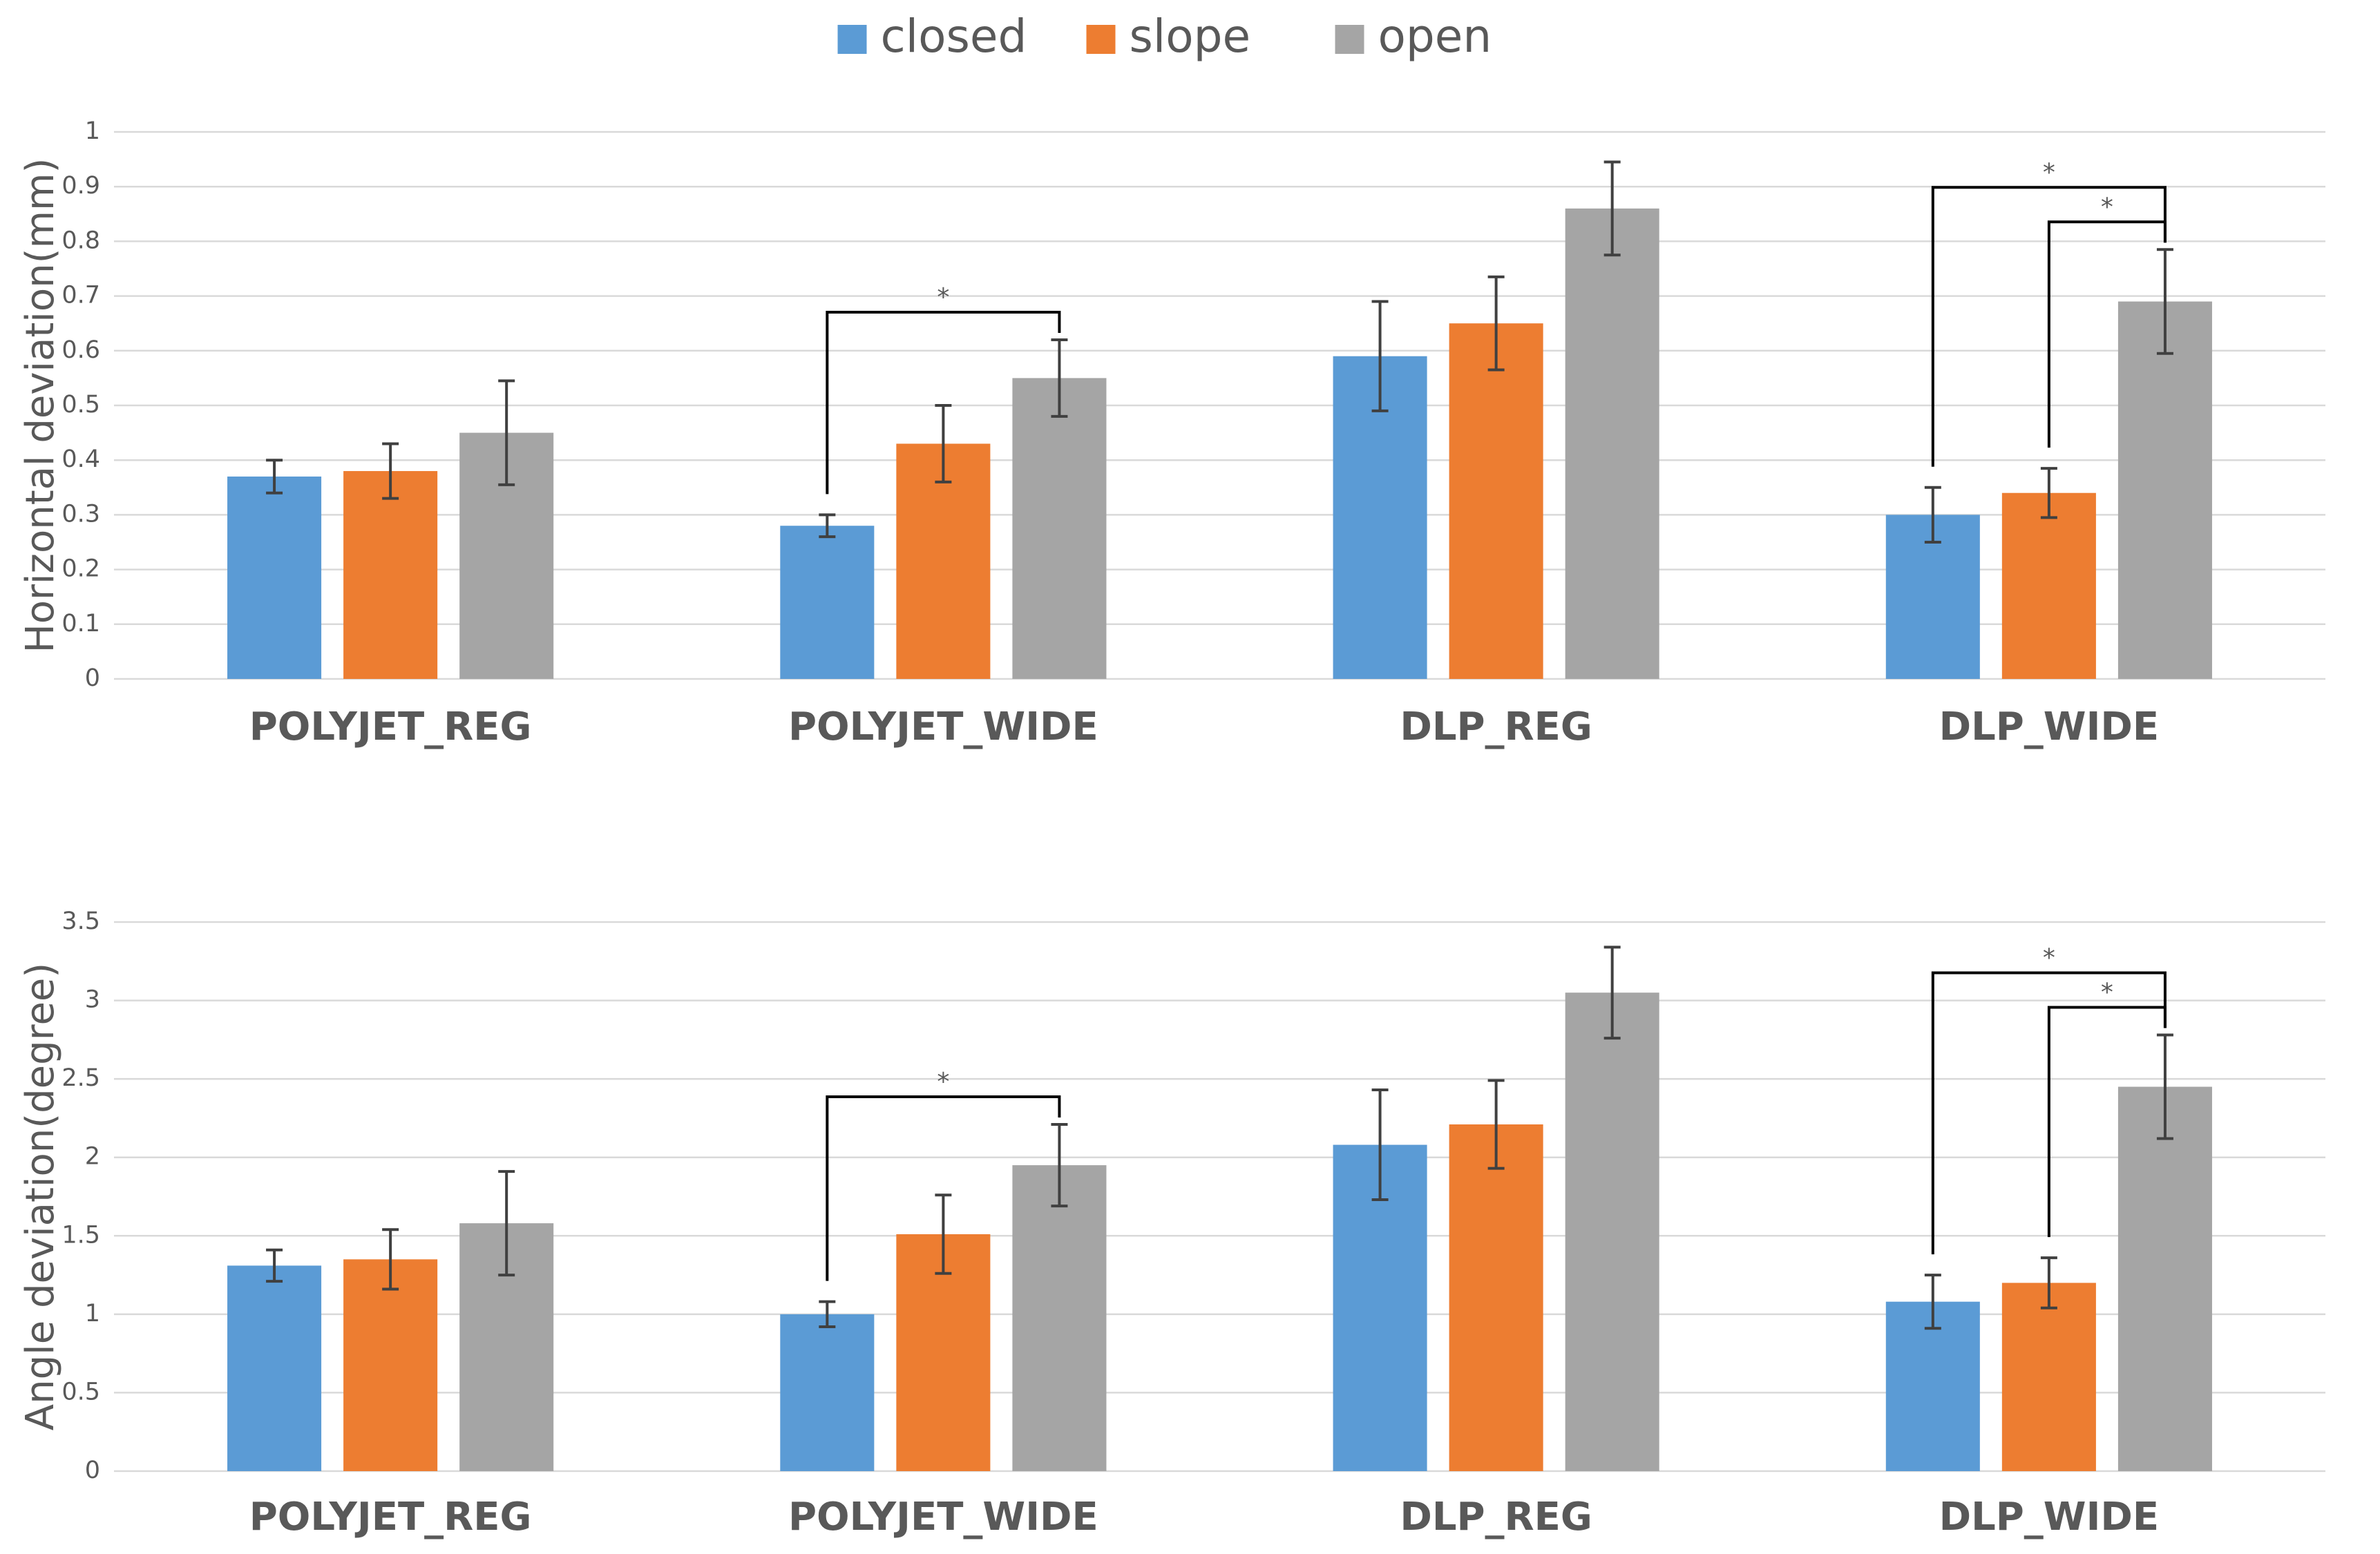 This screenshot has width=2380, height=1554. What do you see at coordinates (40, 405) in the screenshot?
I see `y-axis-title: Horizontal deviation(mm)` at bounding box center [40, 405].